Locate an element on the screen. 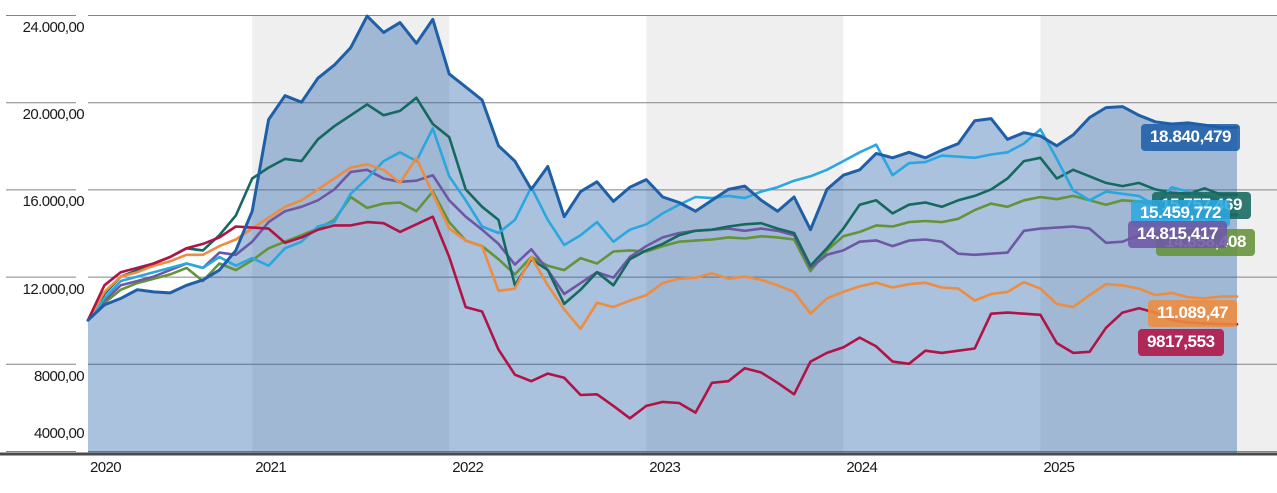 The image size is (1277, 493). y-axis-label: 20.000,00 is located at coordinates (53, 115).